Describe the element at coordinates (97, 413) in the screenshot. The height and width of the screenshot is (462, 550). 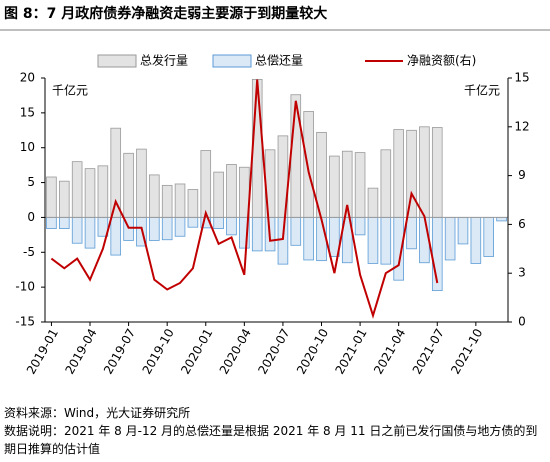
I see `note: 资料来源：Wind，光大证券研究所` at that location.